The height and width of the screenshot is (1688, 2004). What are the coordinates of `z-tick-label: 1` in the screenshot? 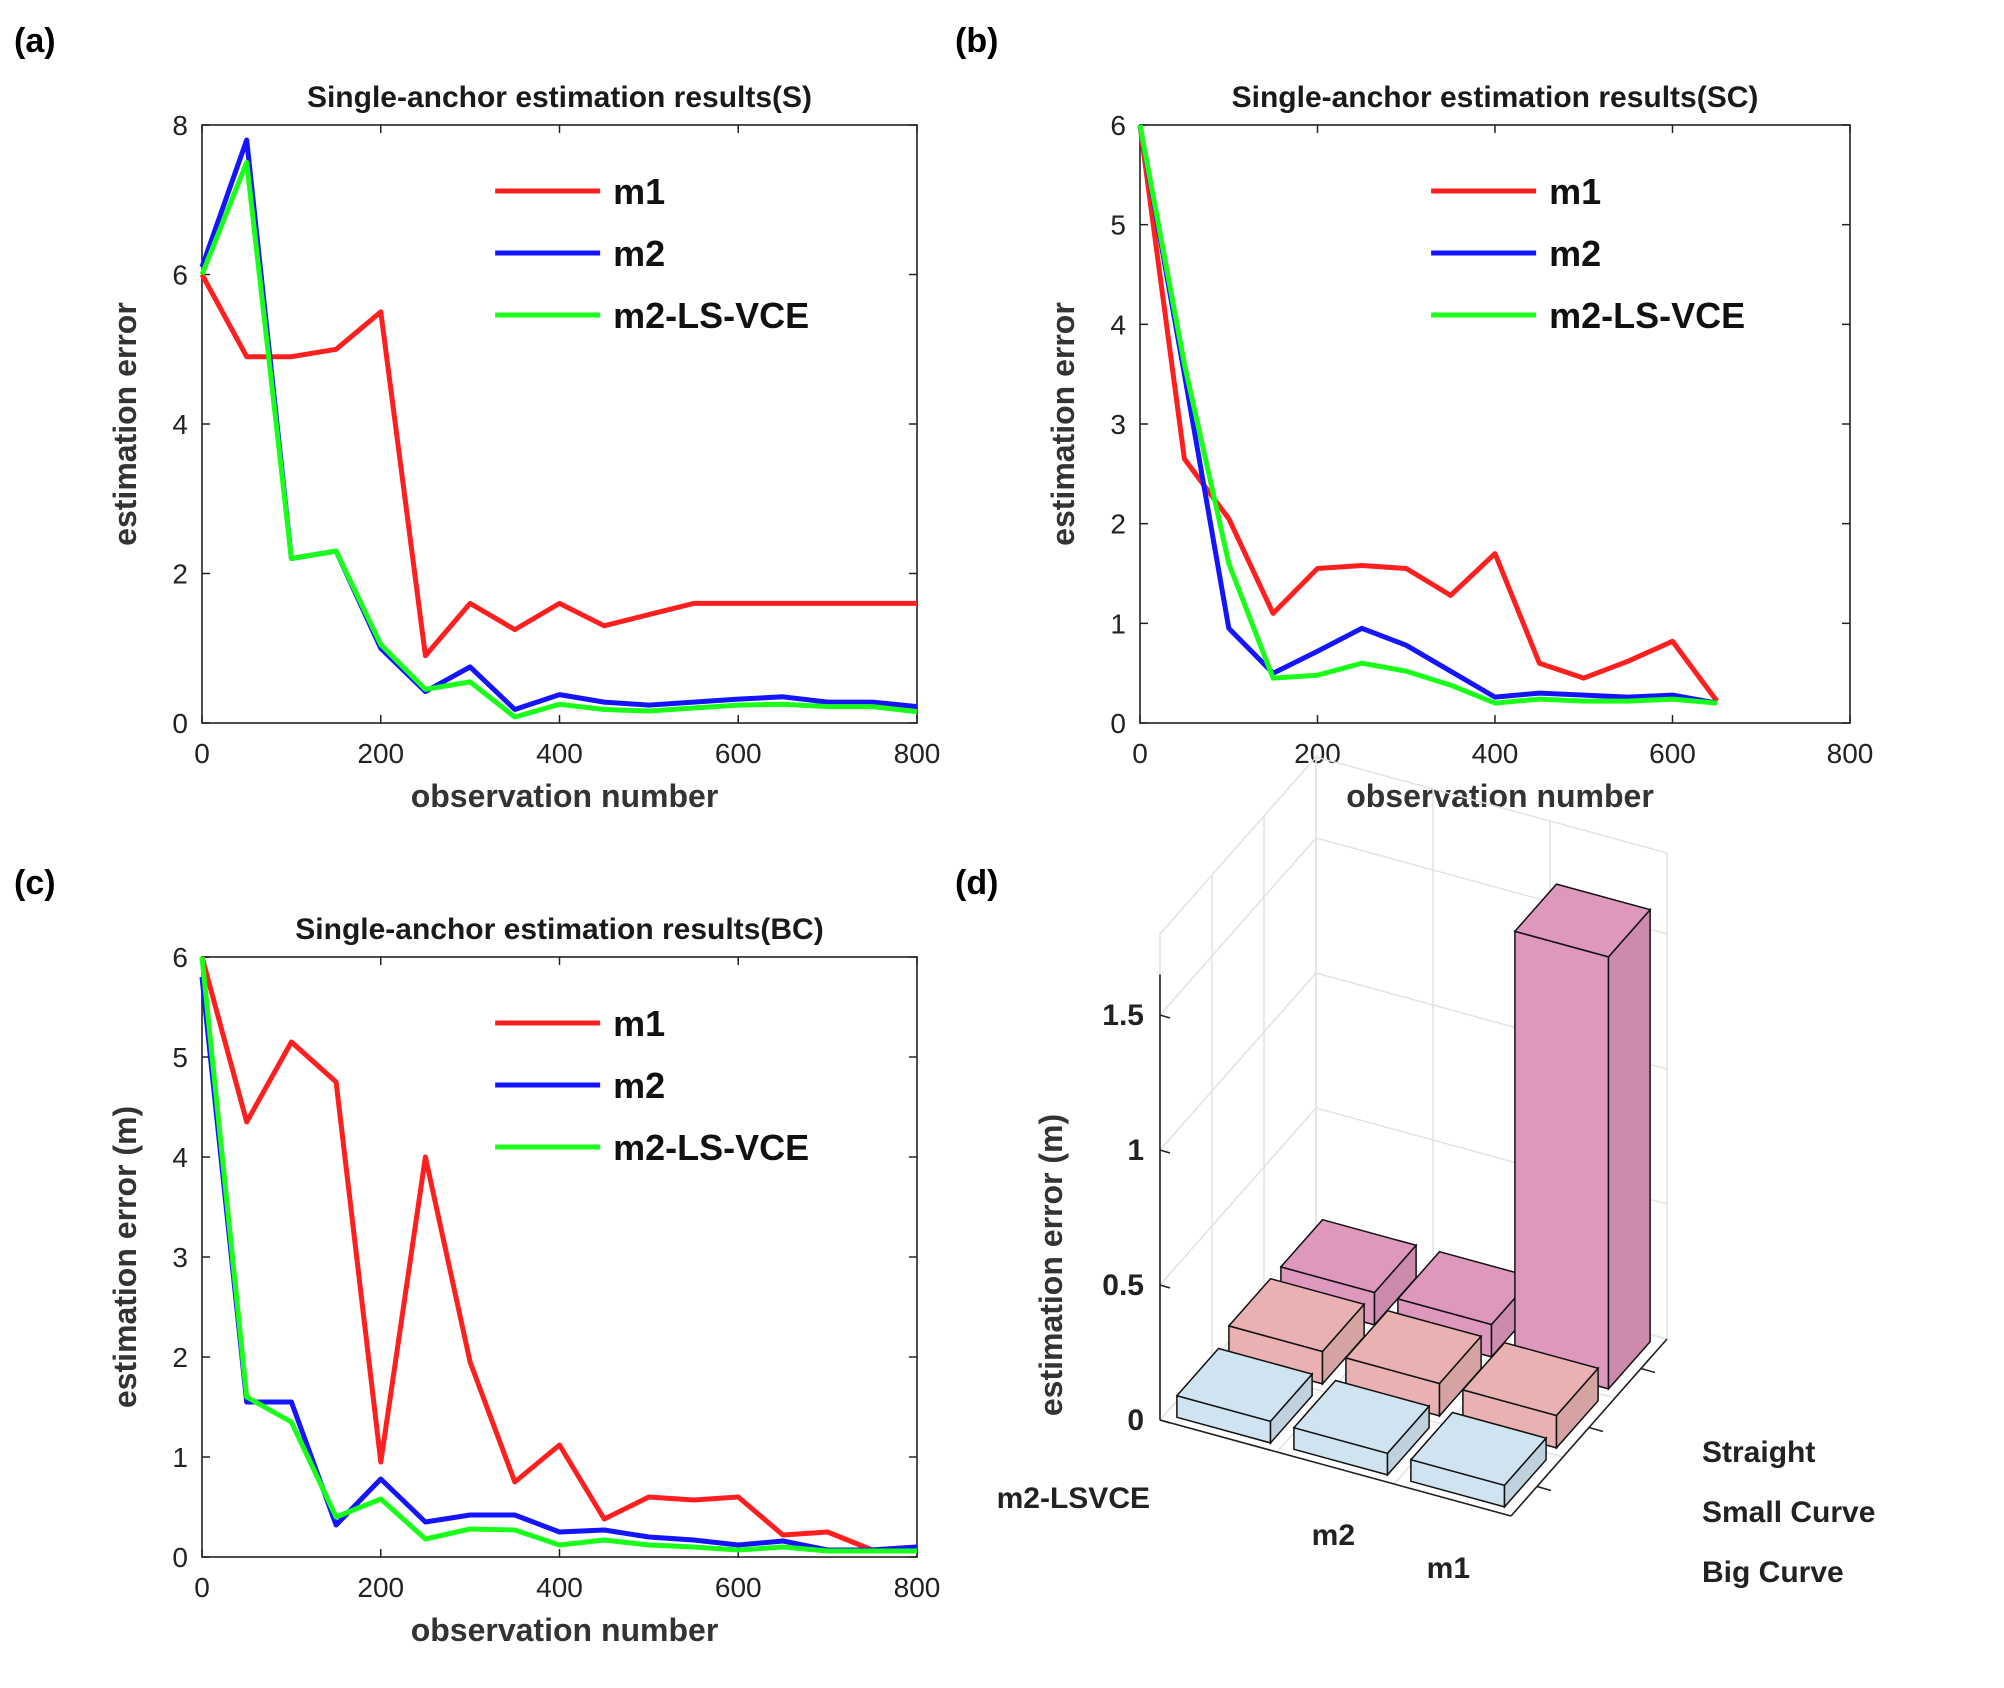 It's located at (1135, 1150).